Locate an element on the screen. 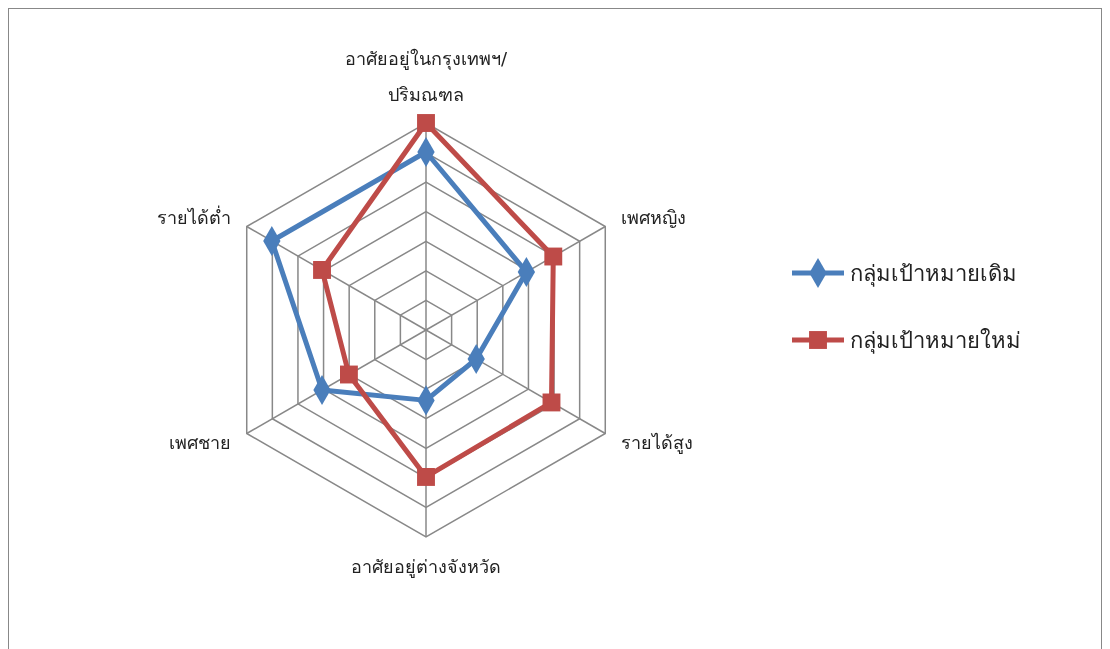 The height and width of the screenshot is (649, 1110). spoke-label: เพศหญิง is located at coordinates (653, 217).